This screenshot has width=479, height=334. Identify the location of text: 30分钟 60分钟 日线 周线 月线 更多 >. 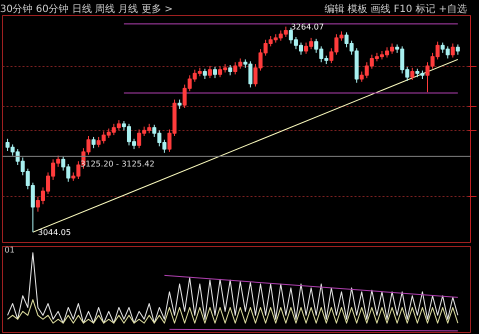
(86, 9).